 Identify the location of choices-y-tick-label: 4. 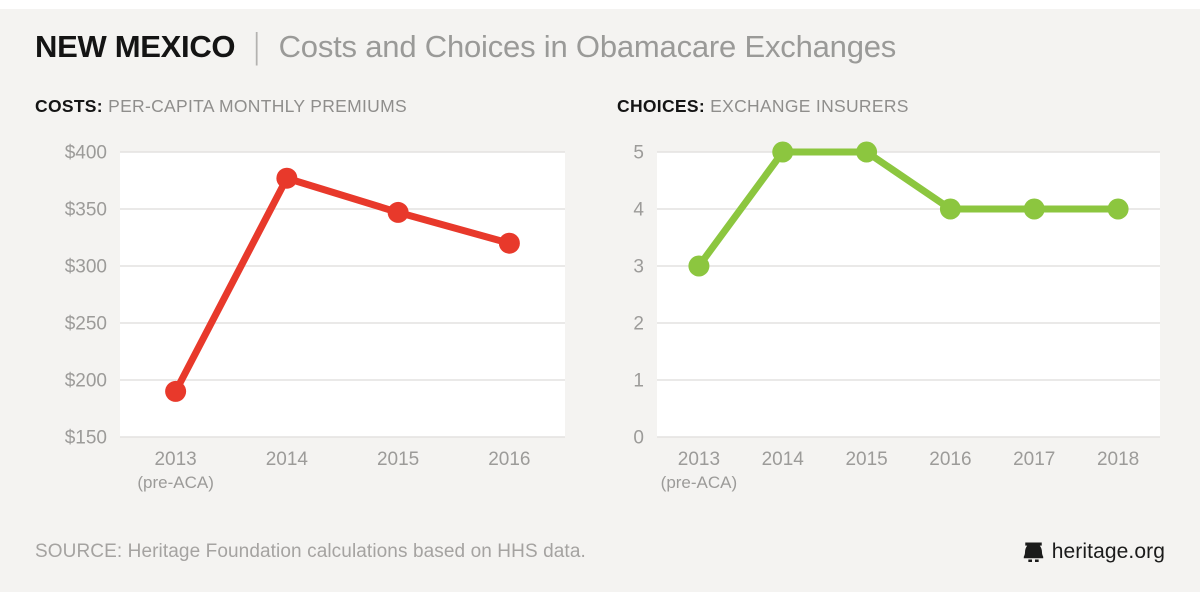
(638, 209).